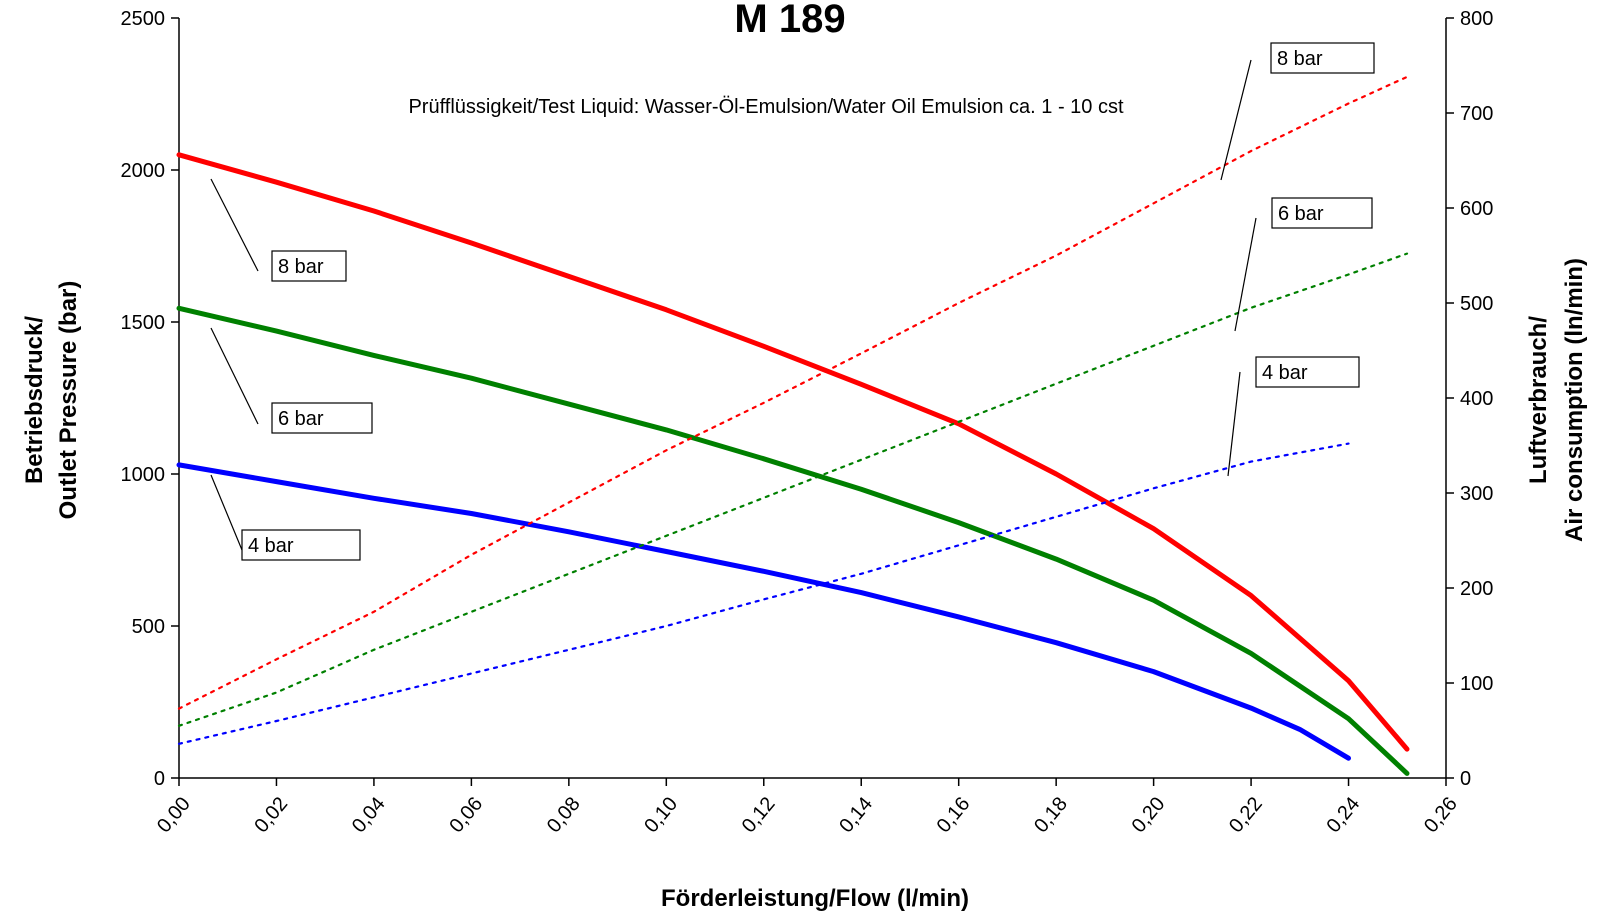 The image size is (1600, 916). What do you see at coordinates (1441, 815) in the screenshot?
I see `x-tick-label: 0,26` at bounding box center [1441, 815].